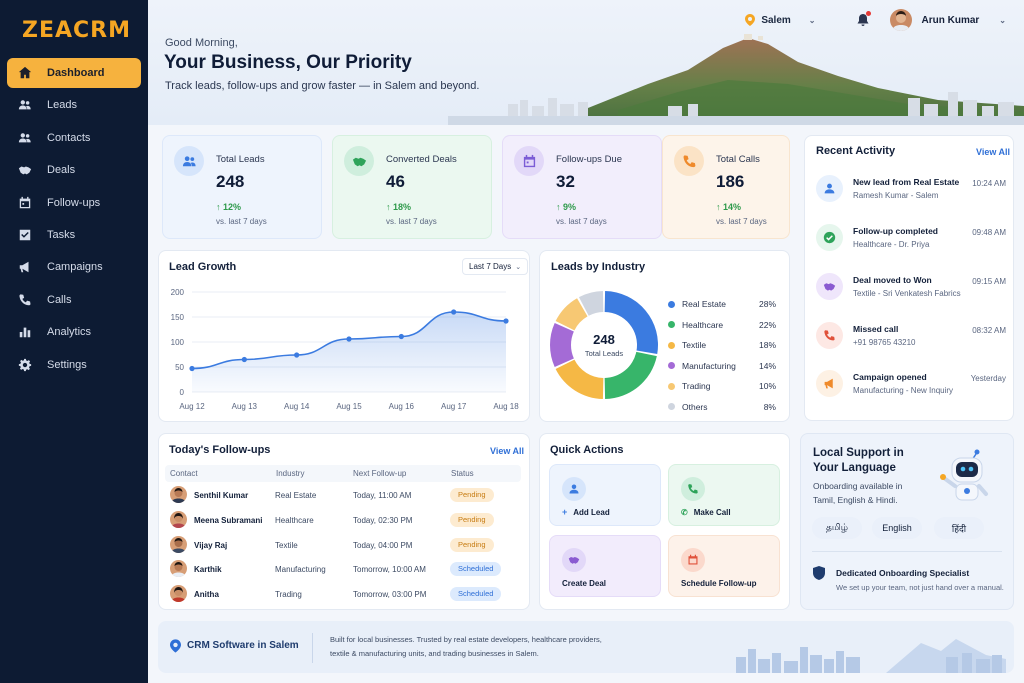 The height and width of the screenshot is (683, 1024). Describe the element at coordinates (178, 292) in the screenshot. I see `y-tick-label: 200` at that location.